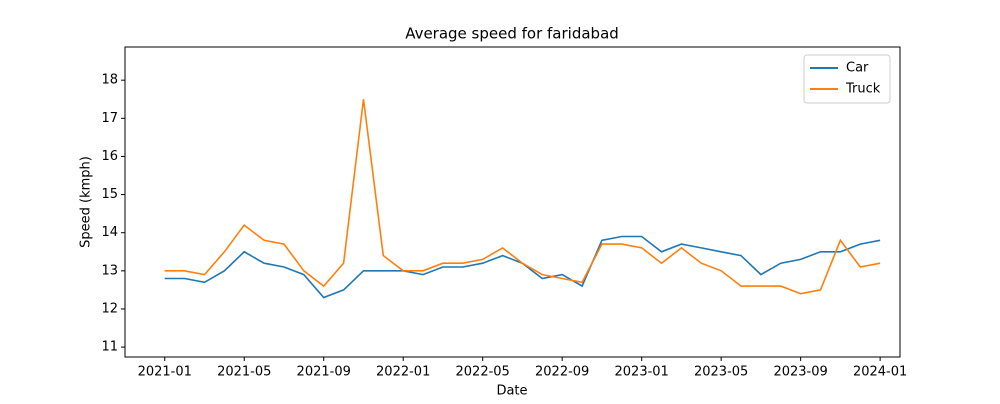 This screenshot has height=404, width=1000. Describe the element at coordinates (721, 372) in the screenshot. I see `x-tick-label: 2023-05` at that location.